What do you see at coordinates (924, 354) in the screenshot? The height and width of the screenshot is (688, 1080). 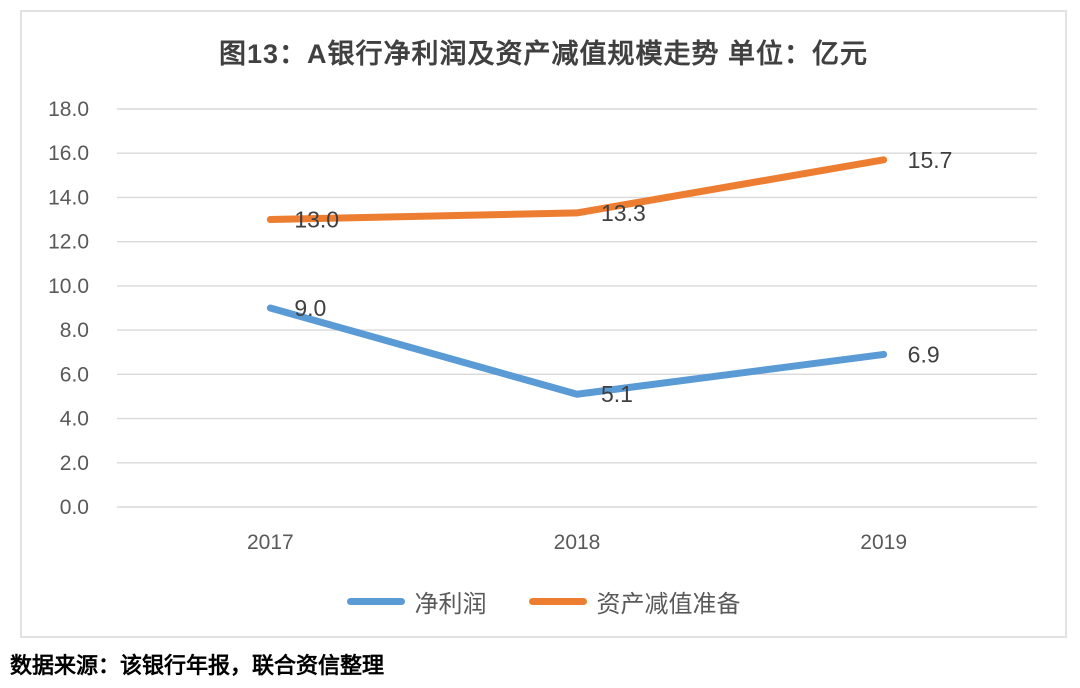 I see `data-label: 6.9` at bounding box center [924, 354].